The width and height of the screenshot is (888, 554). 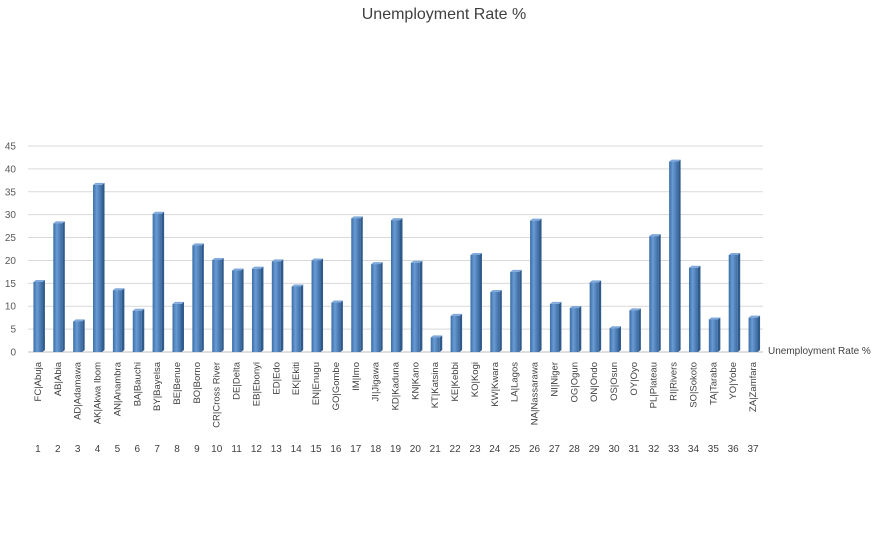 What do you see at coordinates (555, 449) in the screenshot?
I see `x-index-label: 27` at bounding box center [555, 449].